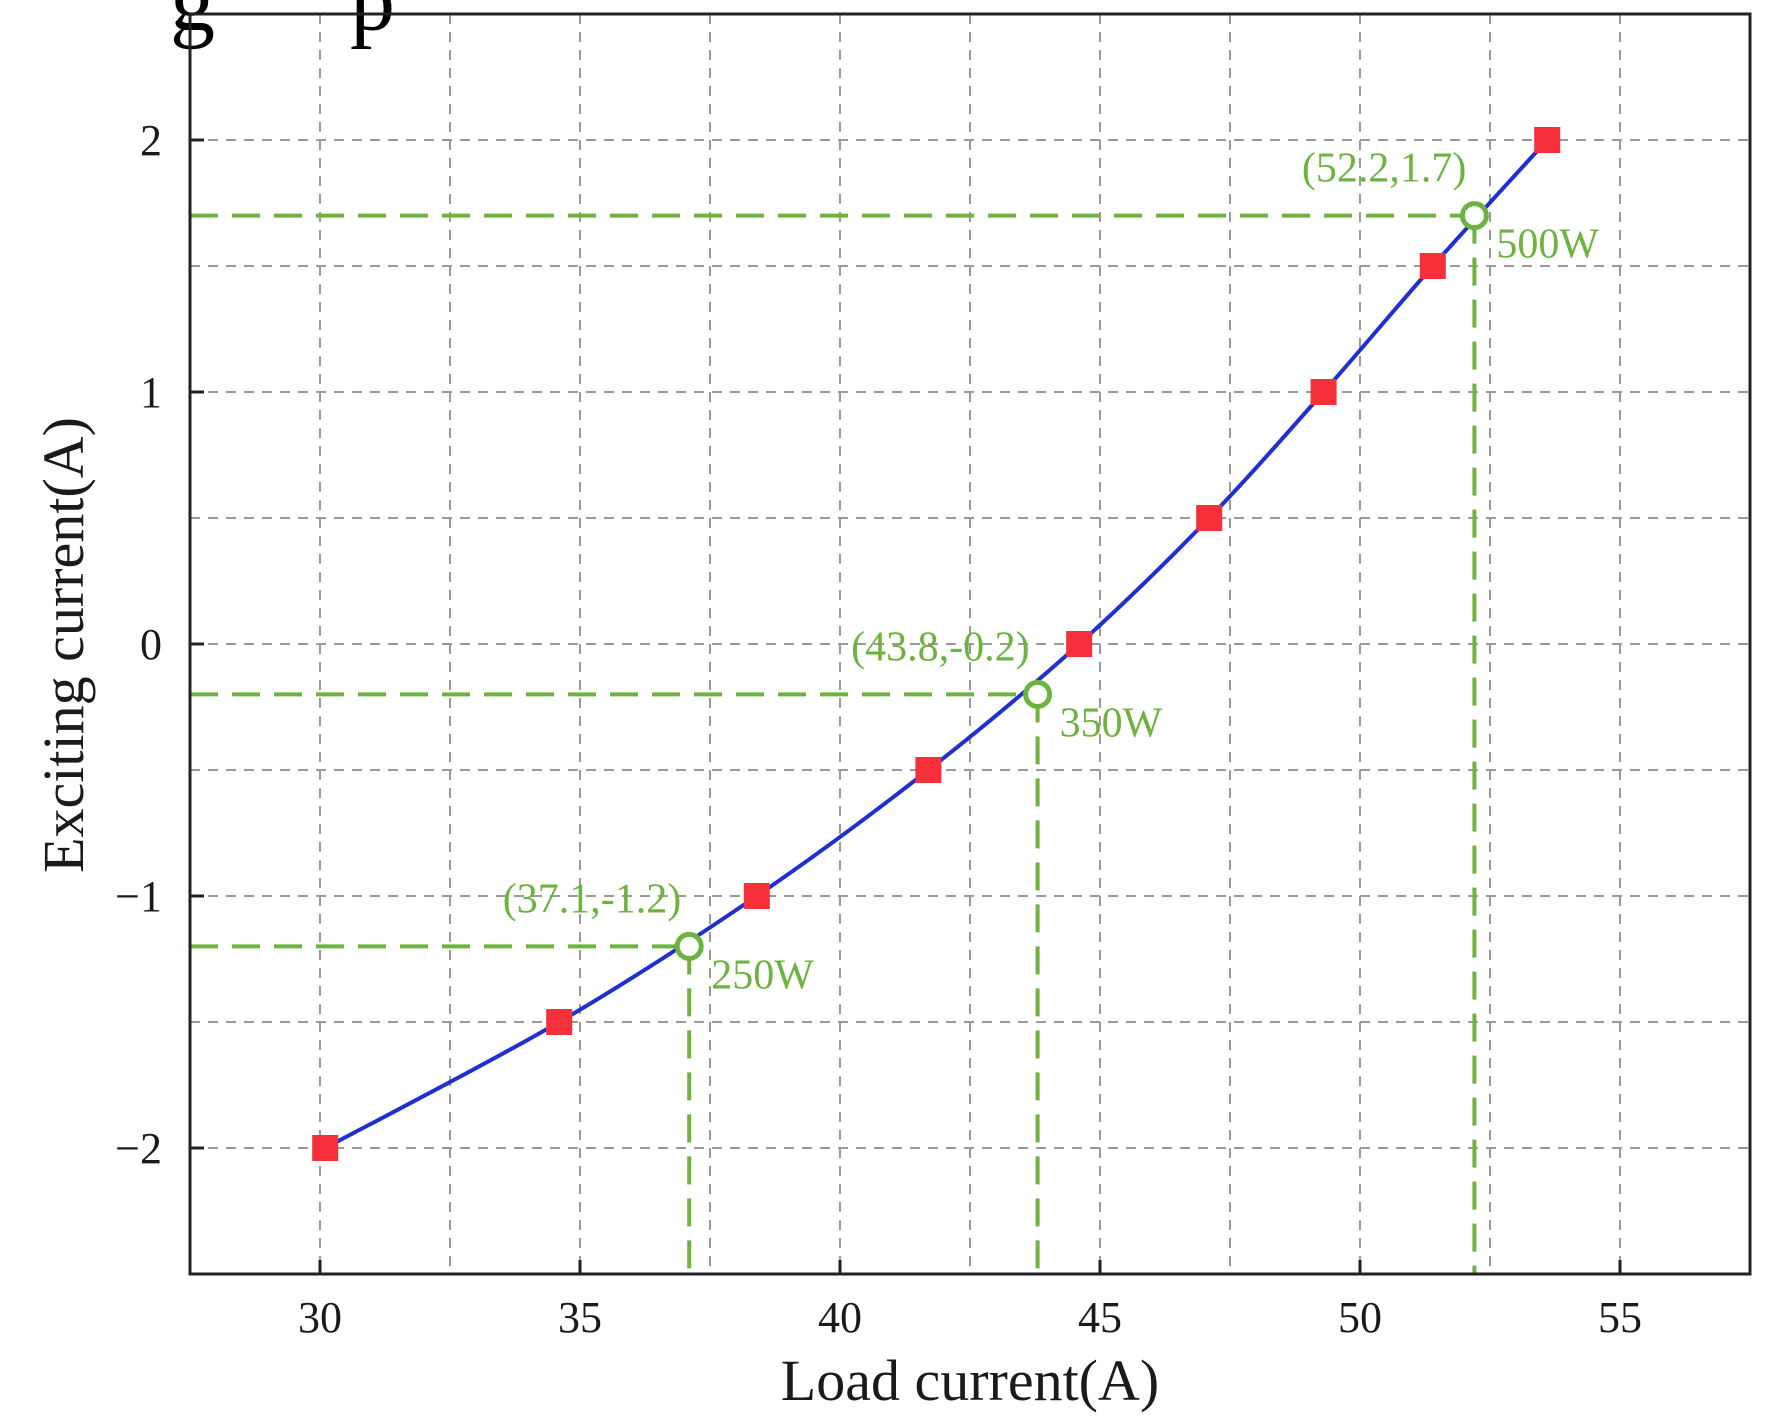 This screenshot has height=1425, width=1770. What do you see at coordinates (762, 975) in the screenshot?
I see `annotation-power-label: 250W` at bounding box center [762, 975].